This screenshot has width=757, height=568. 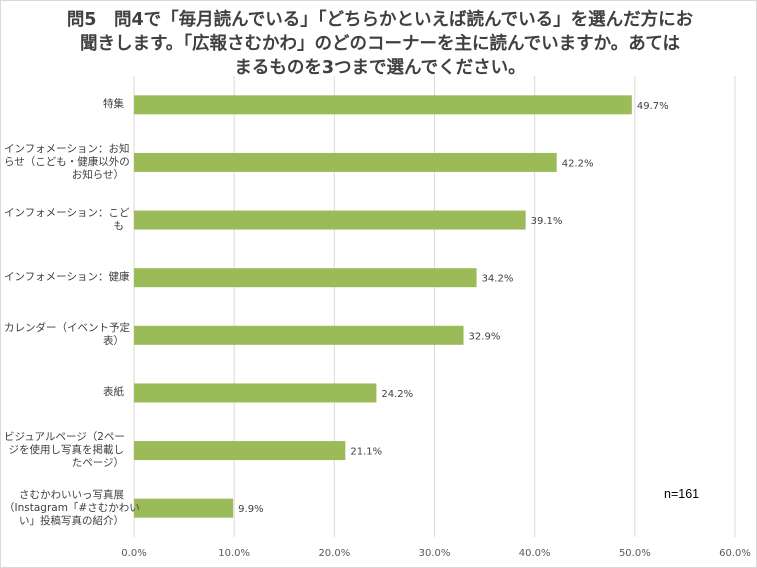 I want to click on data-label: 21.1%, so click(x=366, y=452).